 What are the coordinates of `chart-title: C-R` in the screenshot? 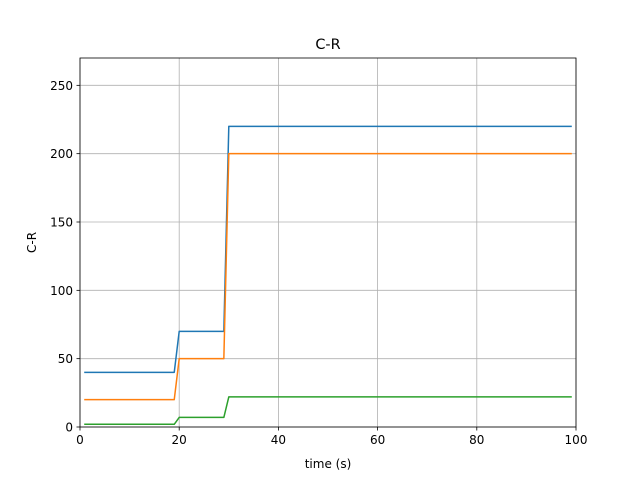 It's located at (327, 45).